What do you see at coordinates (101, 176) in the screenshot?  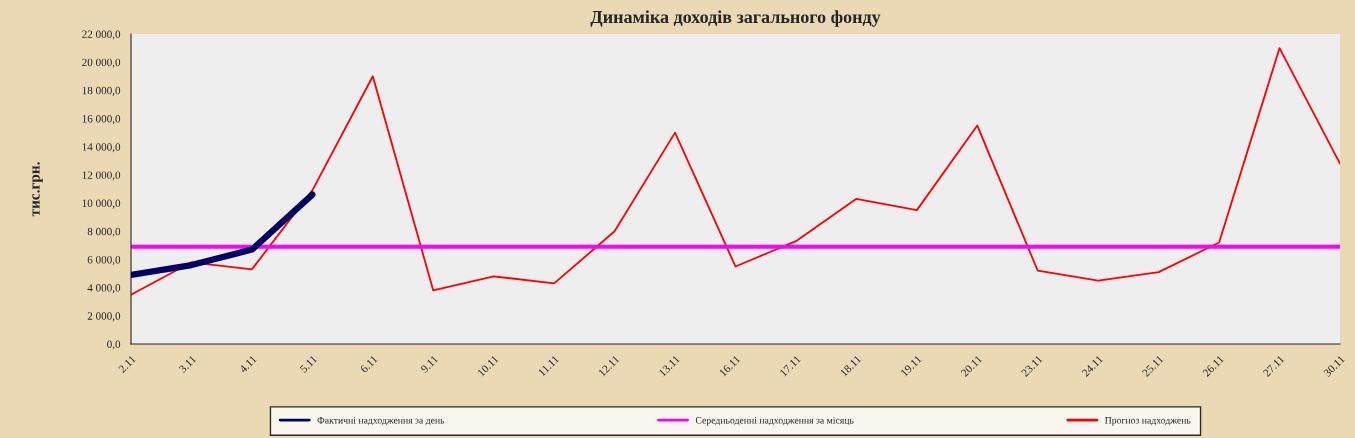 I see `y-tick-label: 12 000,0` at bounding box center [101, 176].